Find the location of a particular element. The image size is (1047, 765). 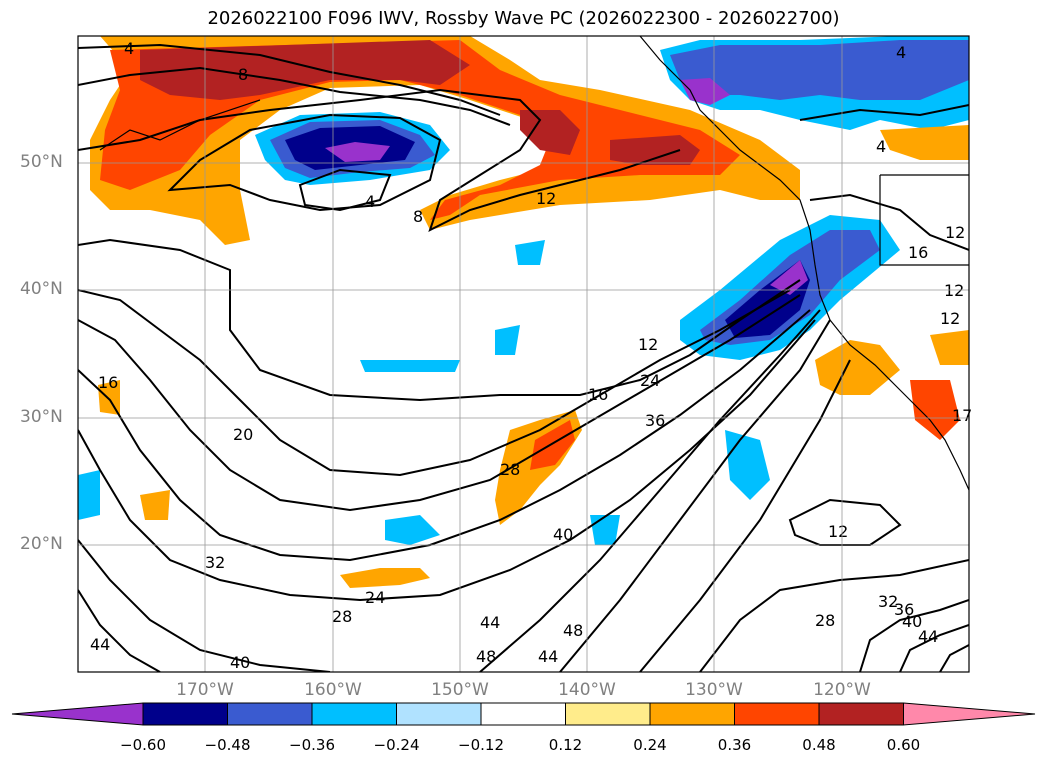

colorbar is located at coordinates (523, 714).